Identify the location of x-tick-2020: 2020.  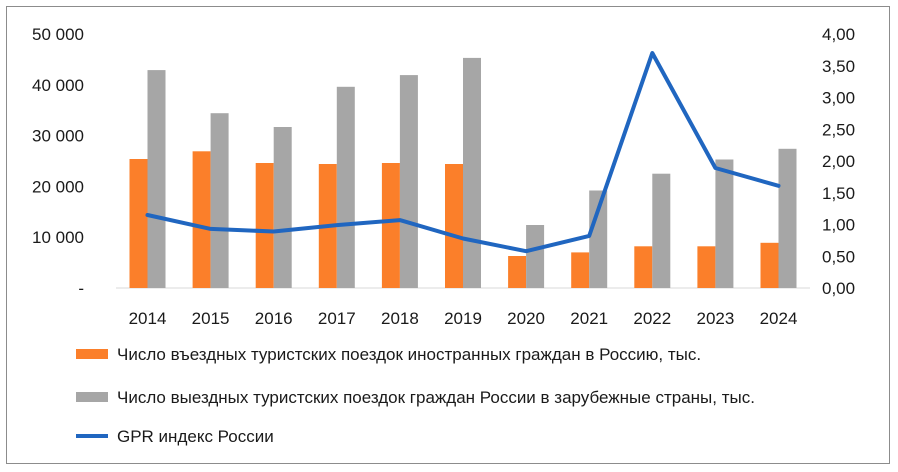
(526, 318).